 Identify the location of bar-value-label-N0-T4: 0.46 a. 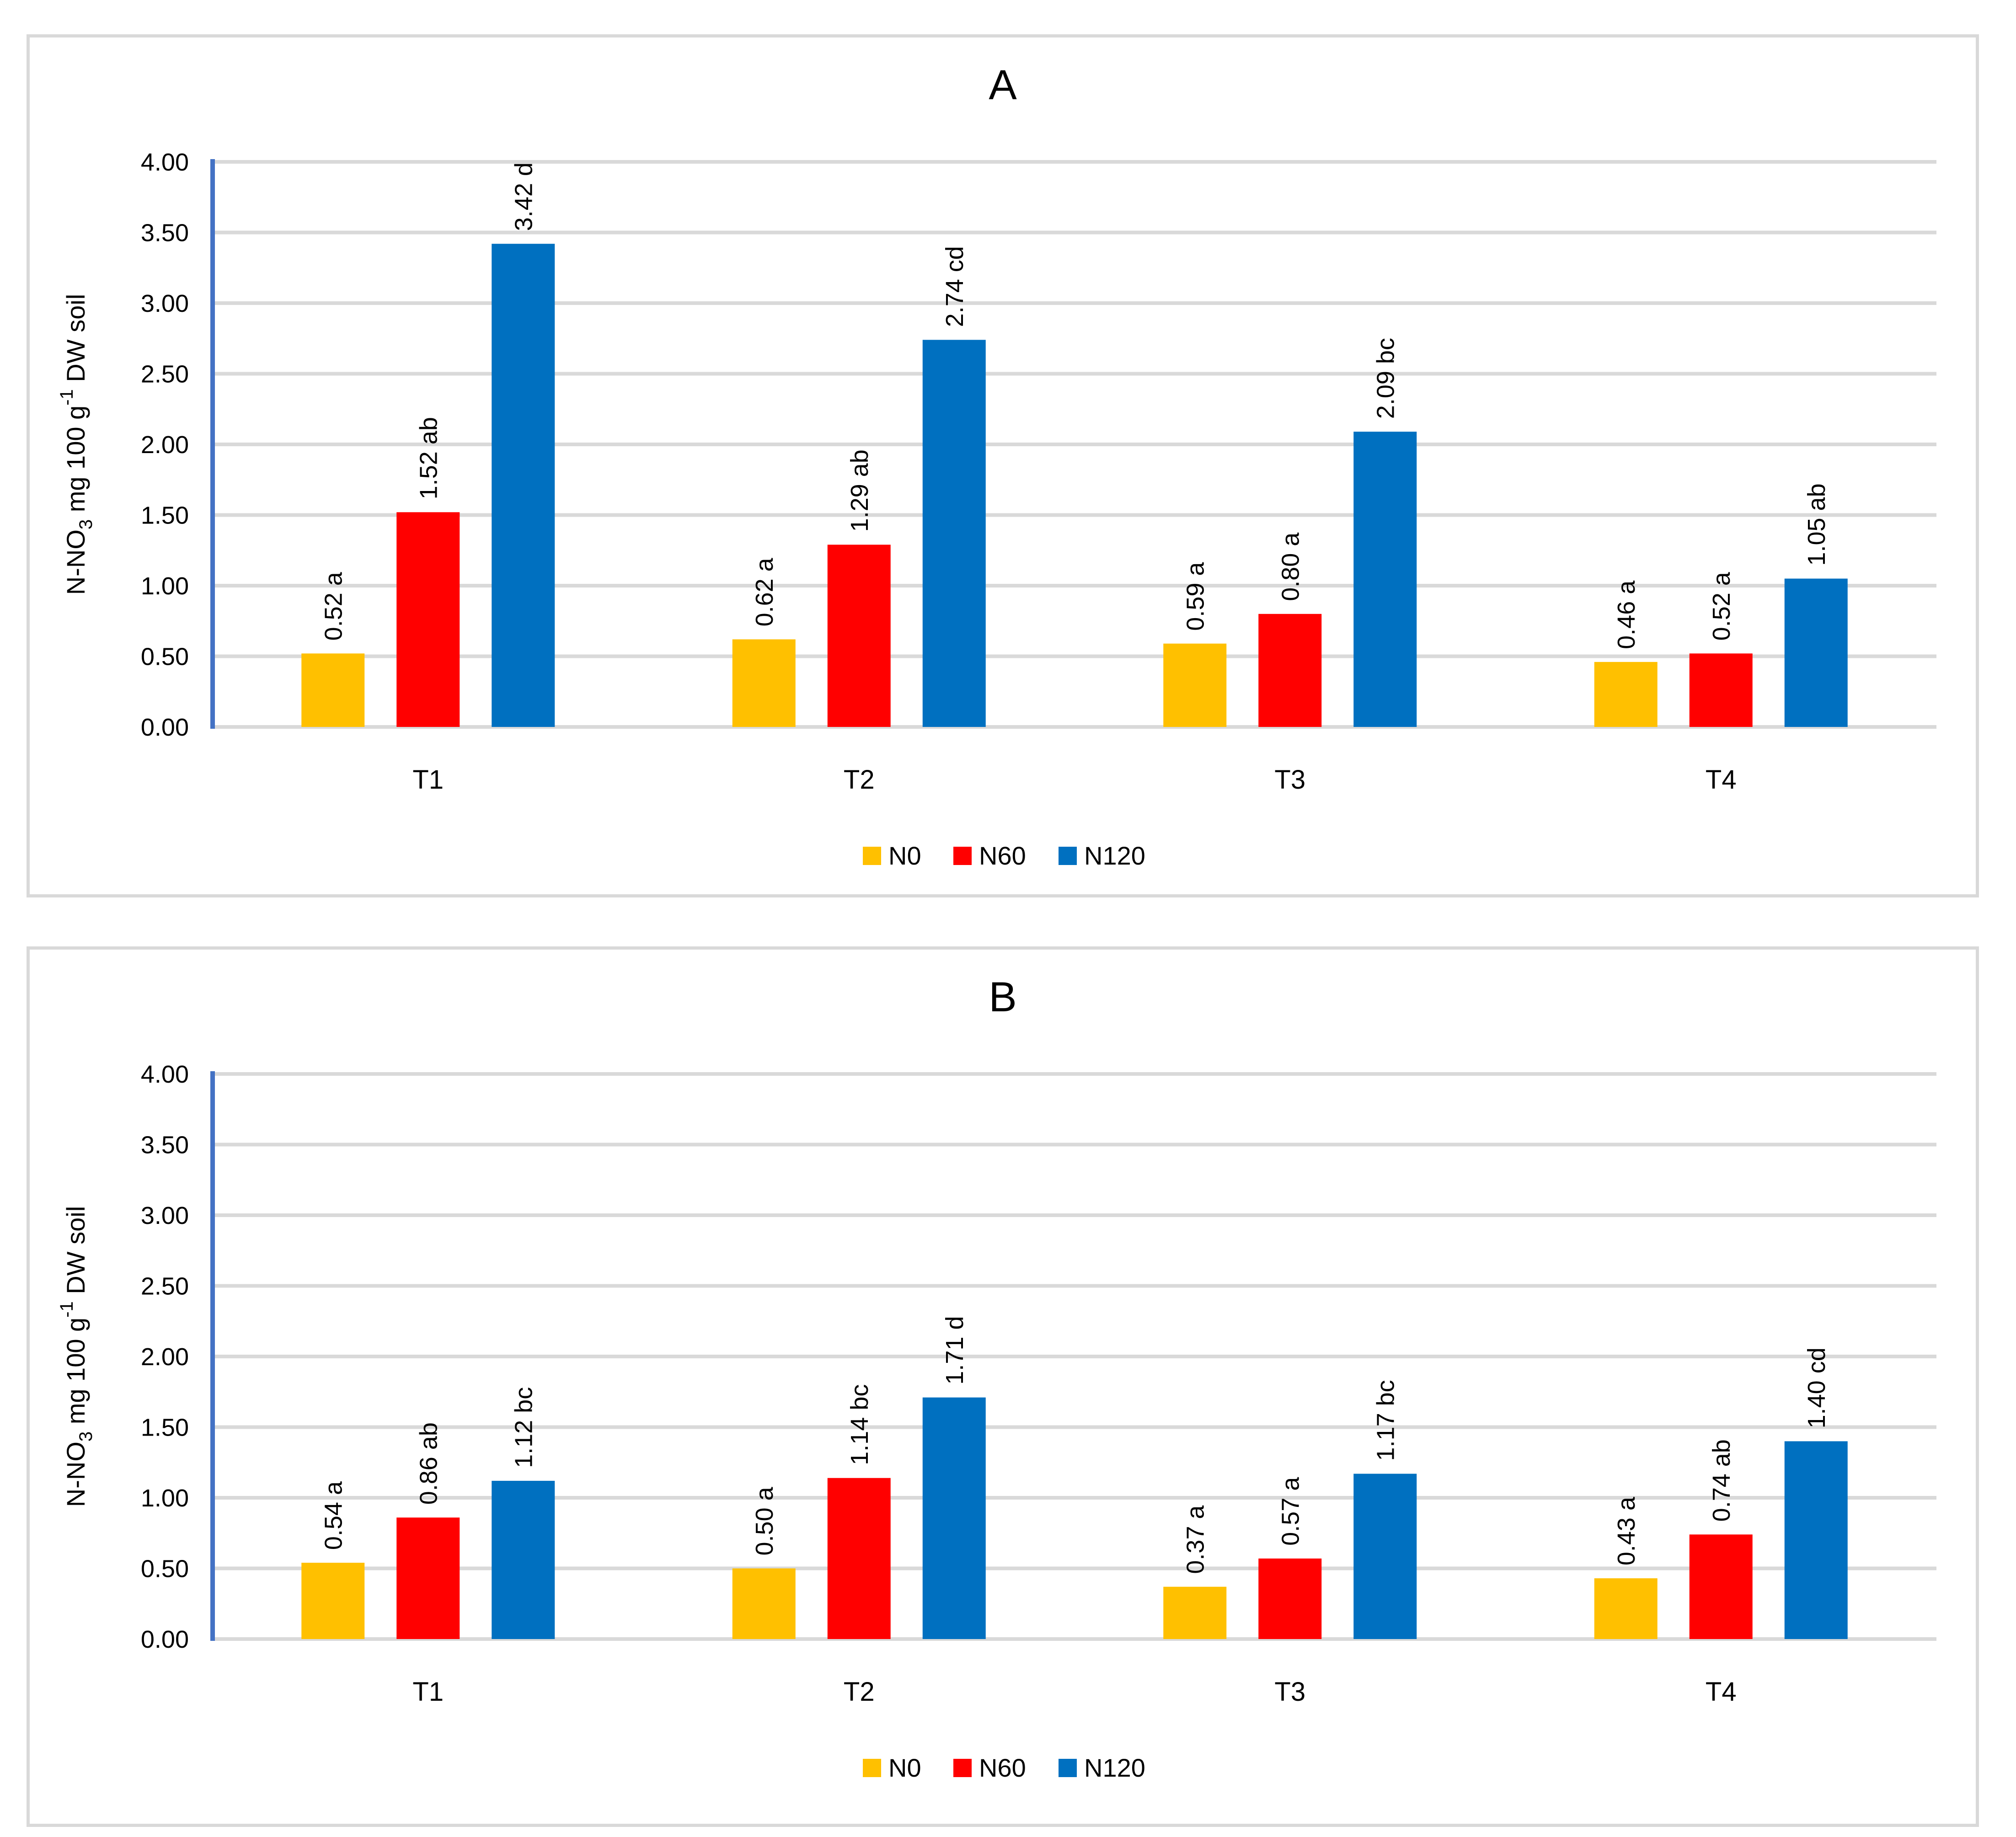
(1626, 614).